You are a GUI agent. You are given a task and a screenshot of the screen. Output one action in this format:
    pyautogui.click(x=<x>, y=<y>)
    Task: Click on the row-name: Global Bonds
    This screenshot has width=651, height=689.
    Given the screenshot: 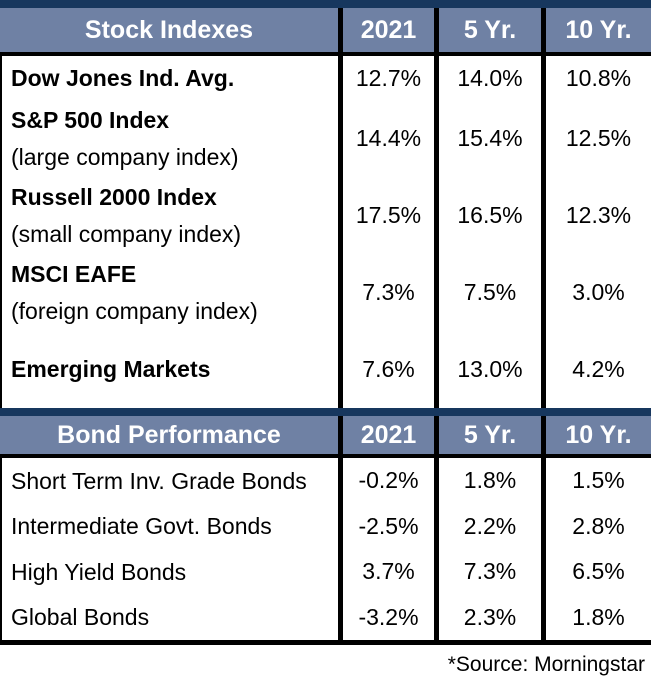 What is the action you would take?
    pyautogui.click(x=80, y=617)
    